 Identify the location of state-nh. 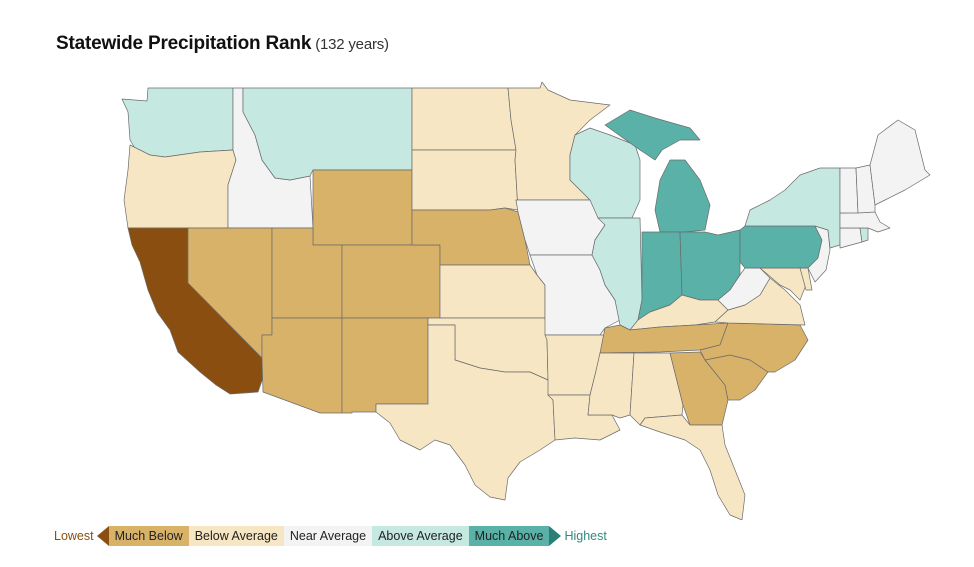
(865, 189).